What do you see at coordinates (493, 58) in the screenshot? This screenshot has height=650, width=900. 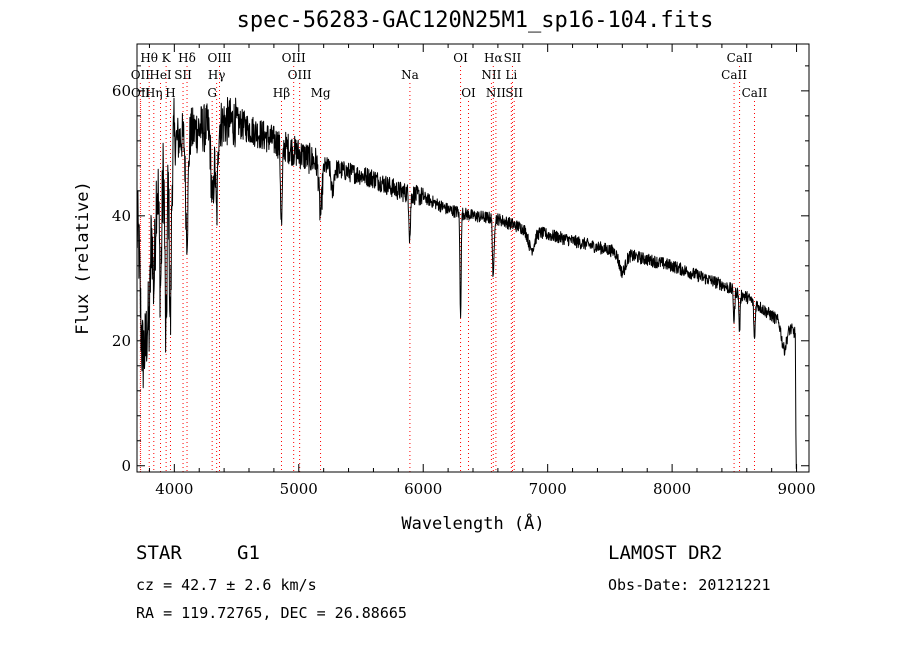 I see `line-marker-label: Hα` at bounding box center [493, 58].